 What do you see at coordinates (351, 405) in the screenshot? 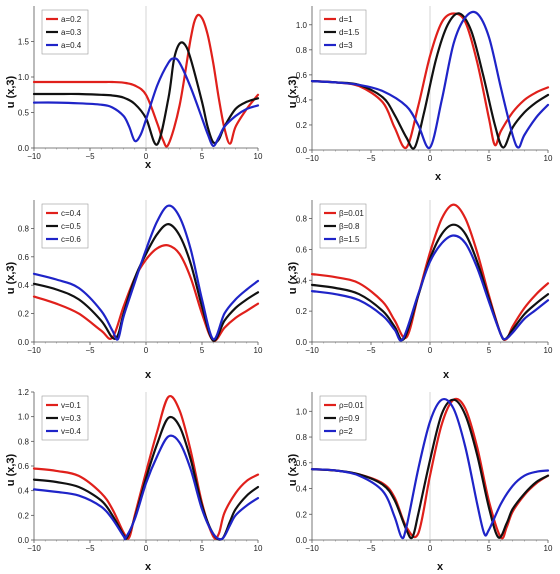
I see `legend-label: ρ=0.01` at bounding box center [351, 405].